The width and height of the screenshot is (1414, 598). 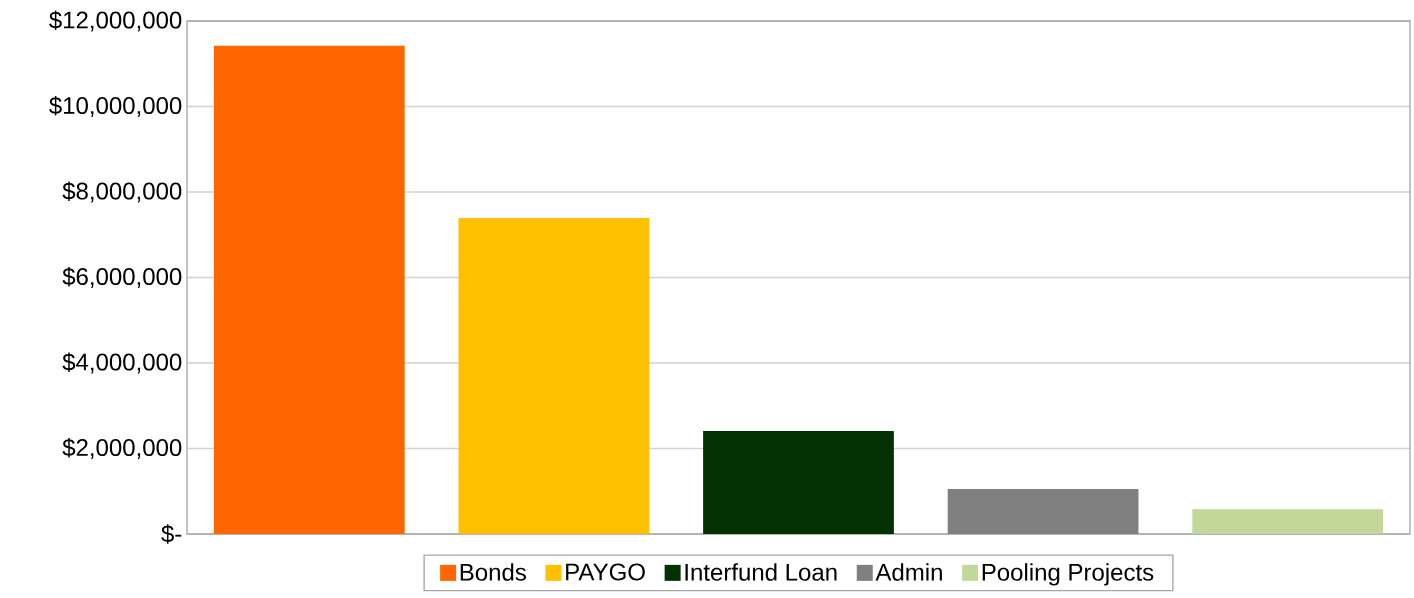 I want to click on legend-label: Pooling Projects, so click(x=1068, y=574).